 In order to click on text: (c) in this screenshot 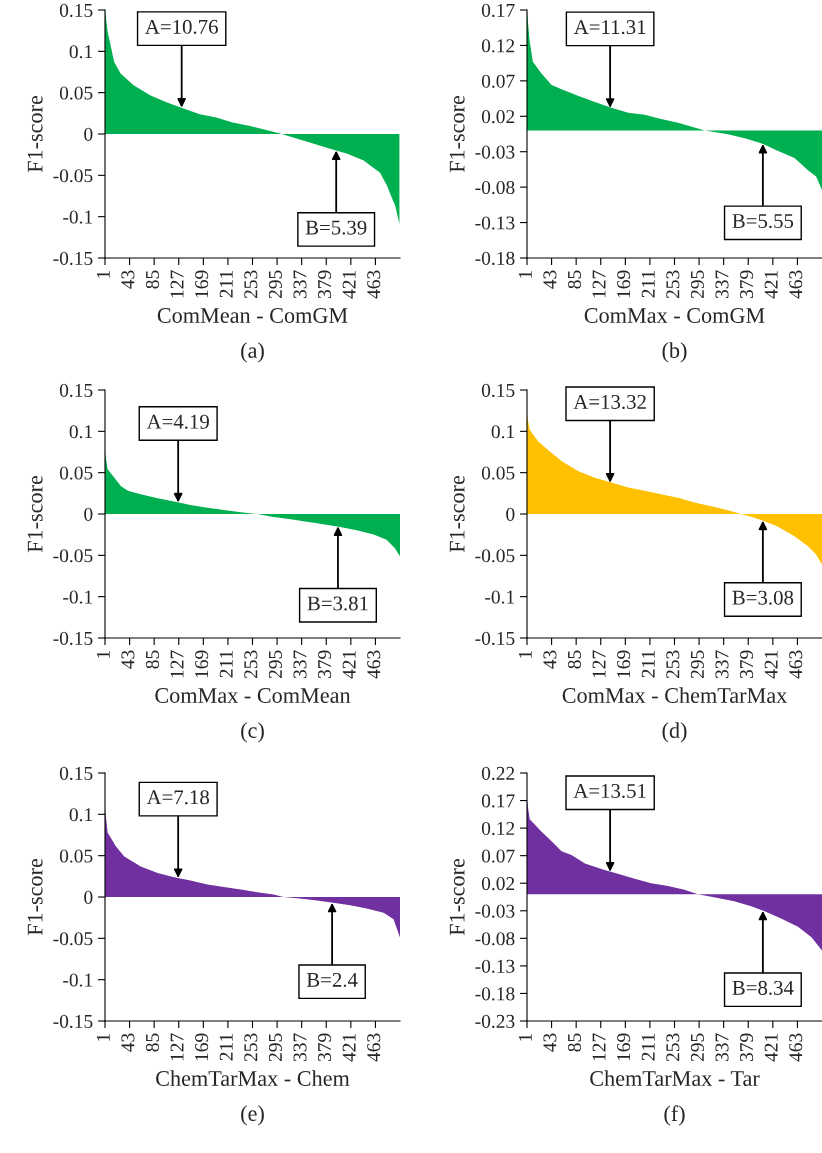, I will do `click(252, 732)`.